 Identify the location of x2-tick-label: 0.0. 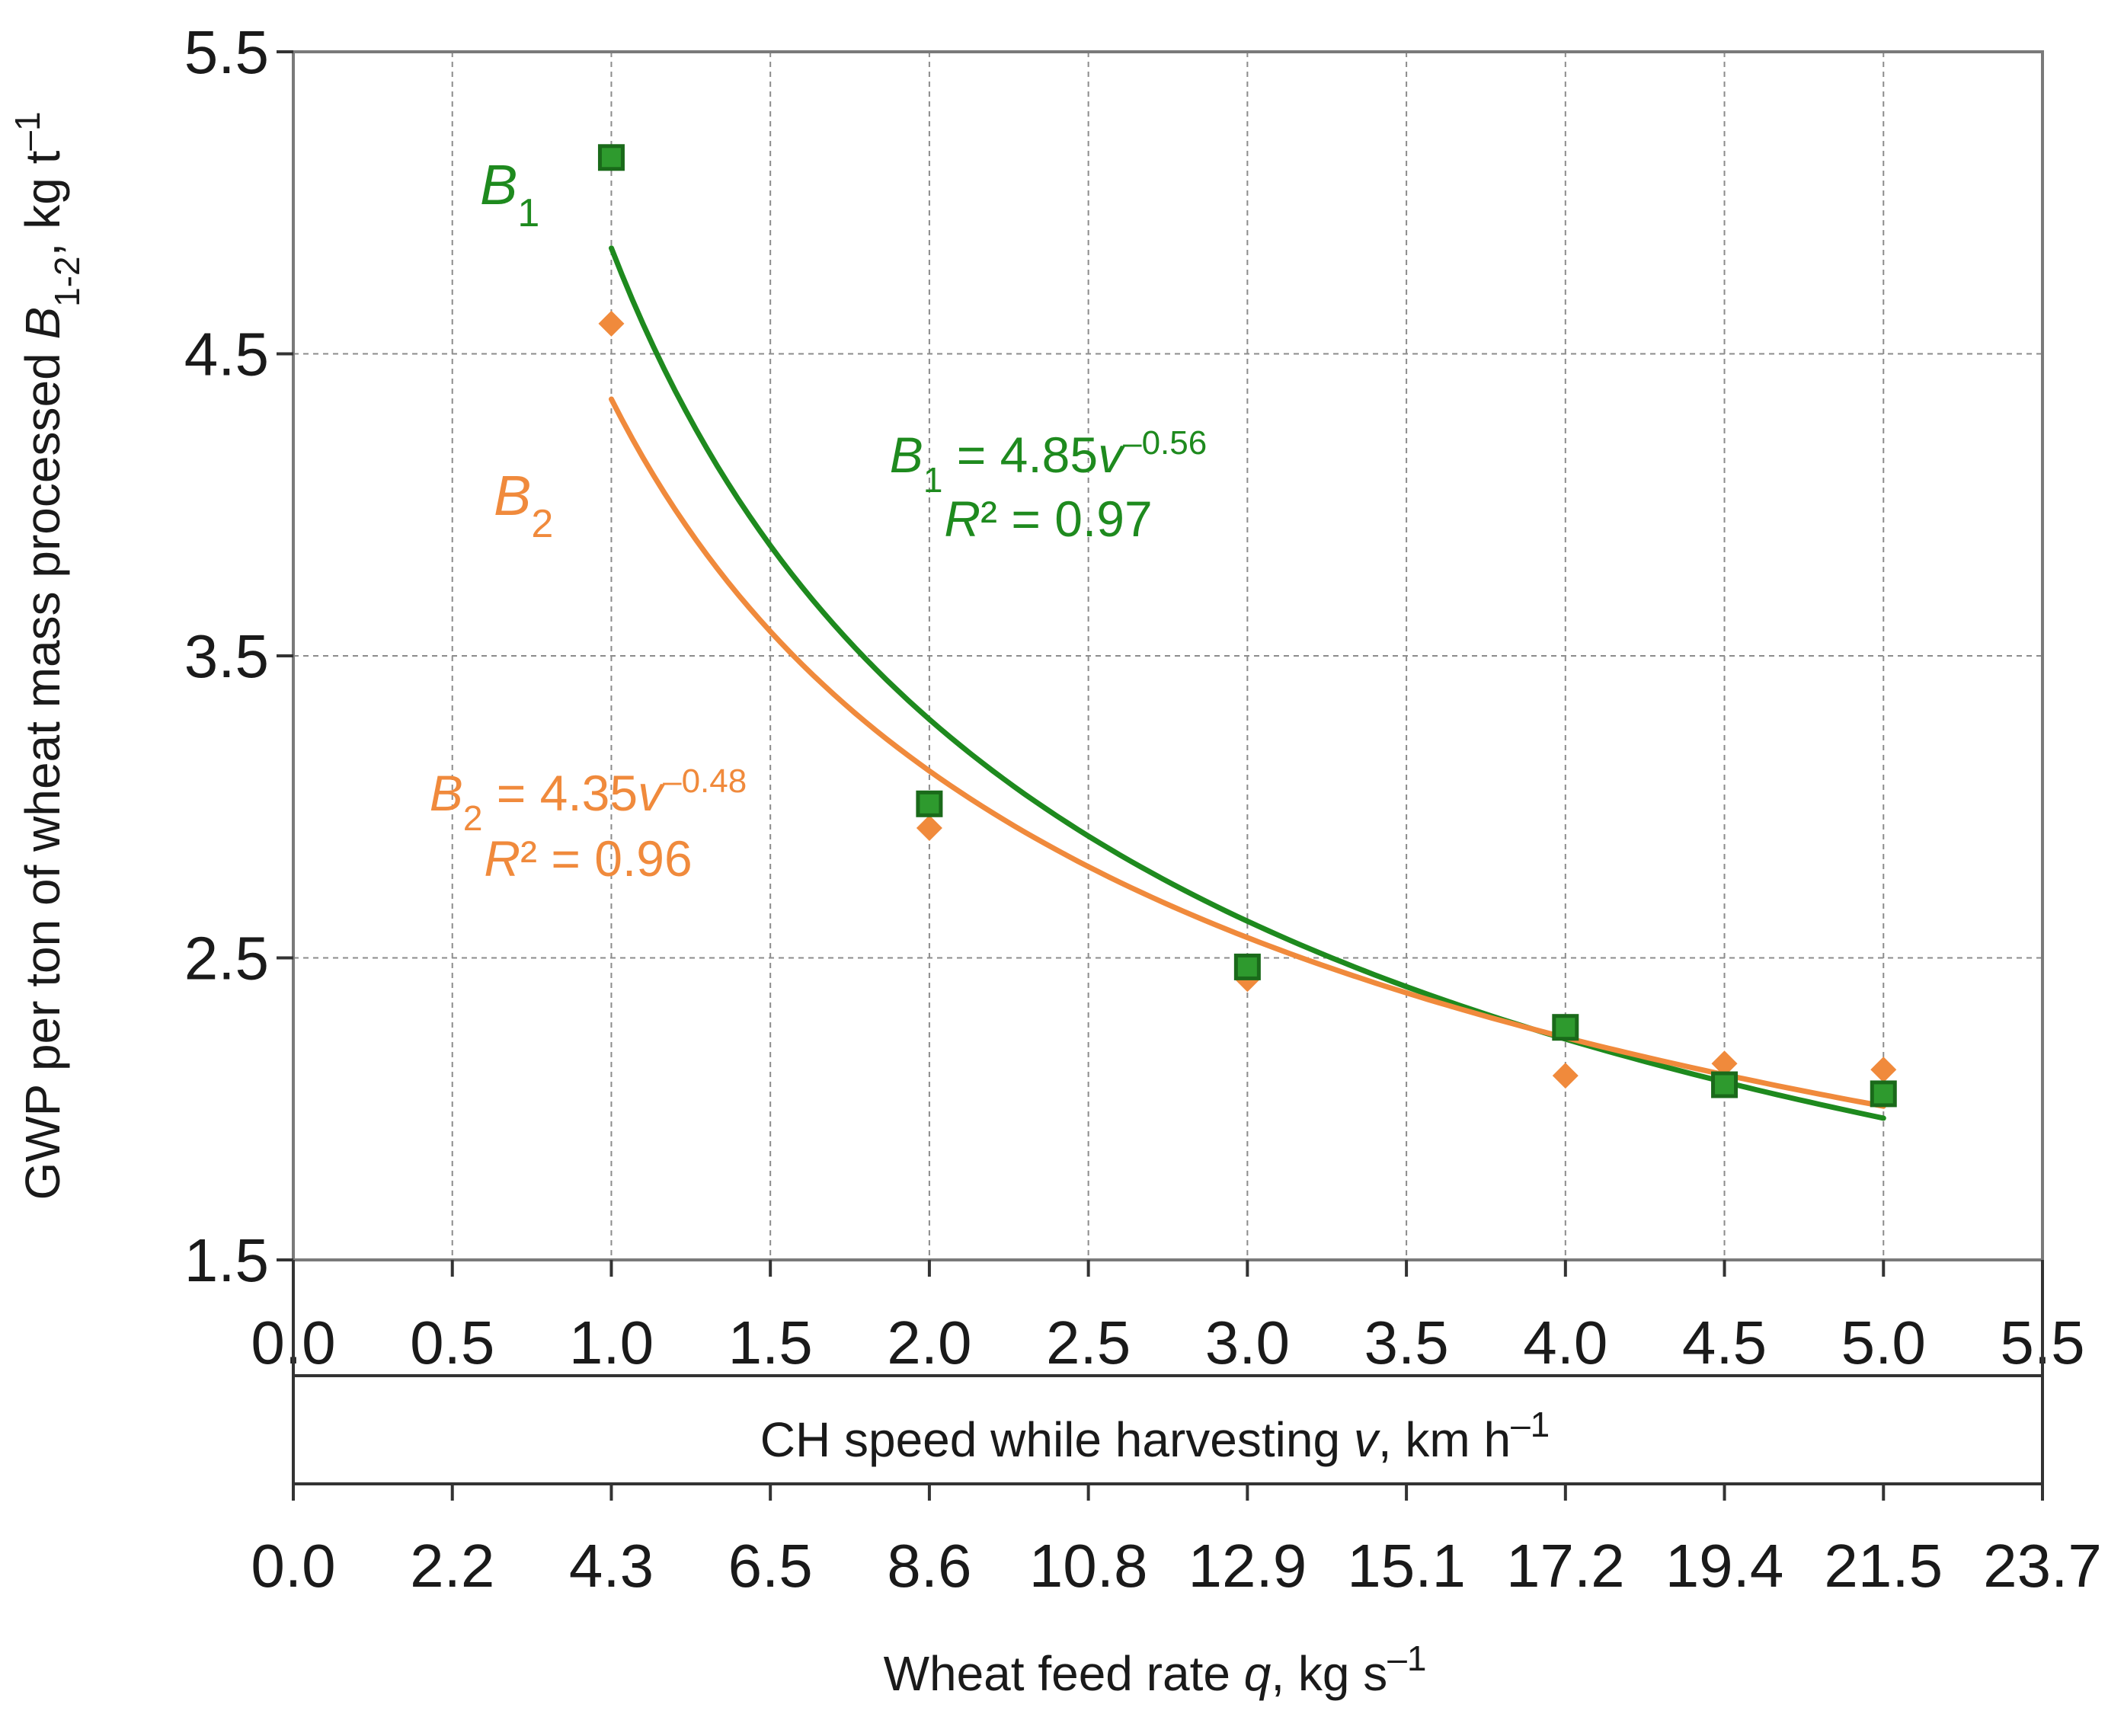
(293, 1566).